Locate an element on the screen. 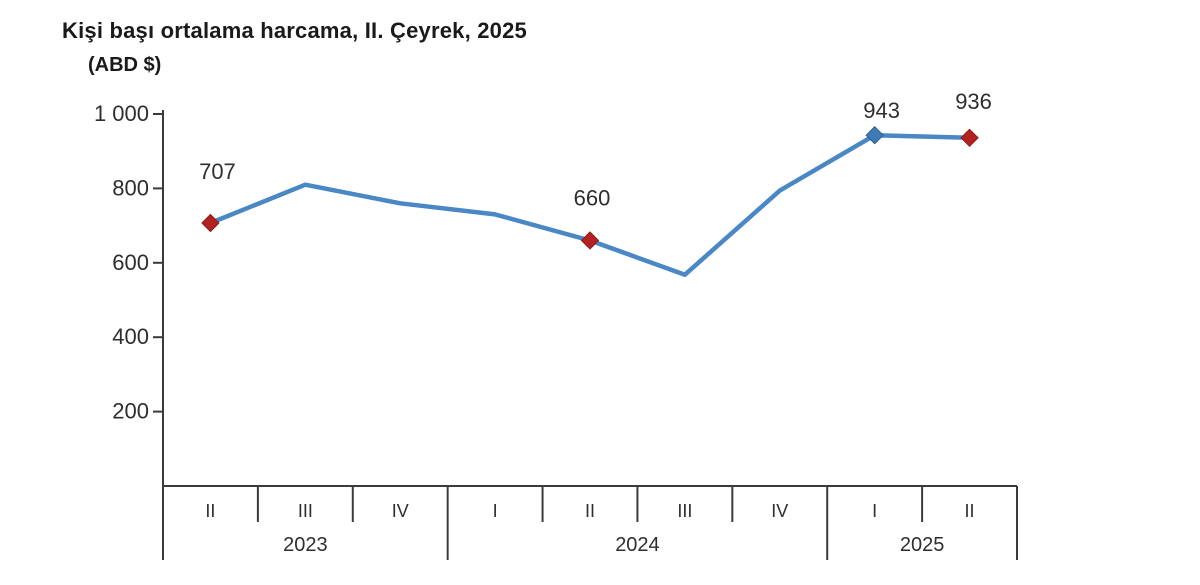  y-axis-tick-label: 600 is located at coordinates (130, 262).